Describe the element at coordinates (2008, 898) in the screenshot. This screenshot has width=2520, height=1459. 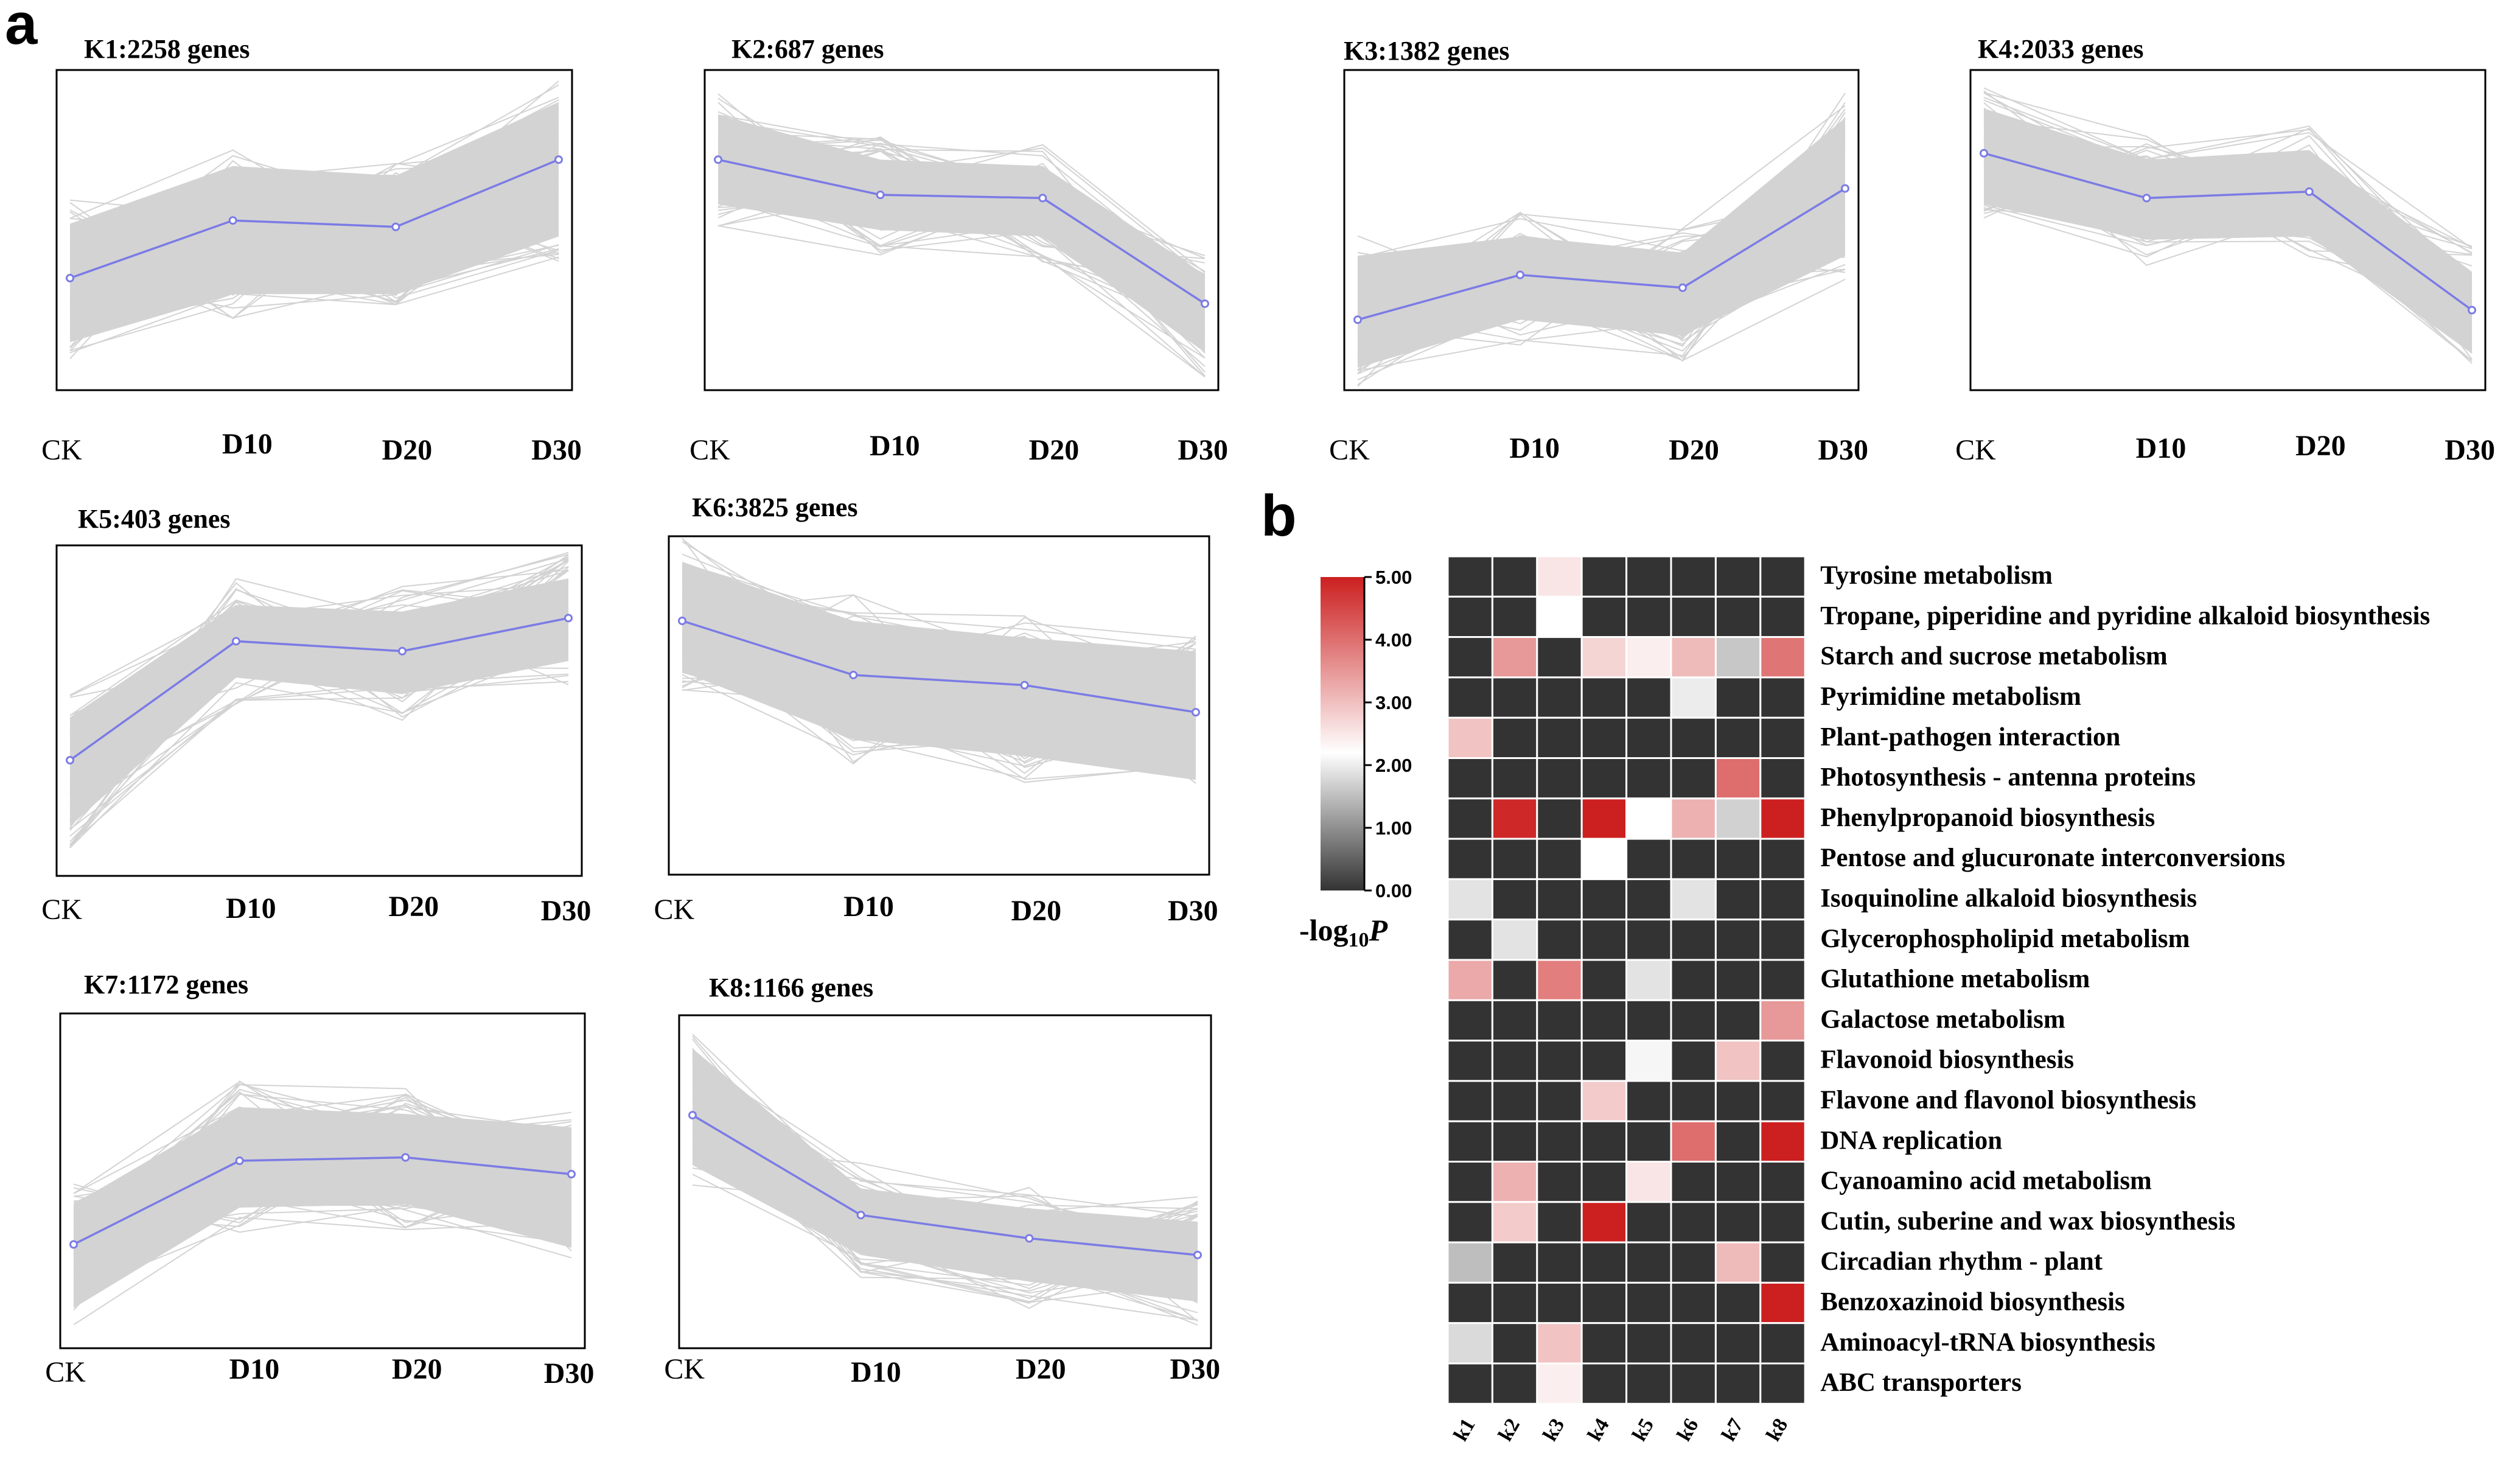
I see `heatmap-row-label: Isoquinoline alkaloid biosynthesis` at that location.